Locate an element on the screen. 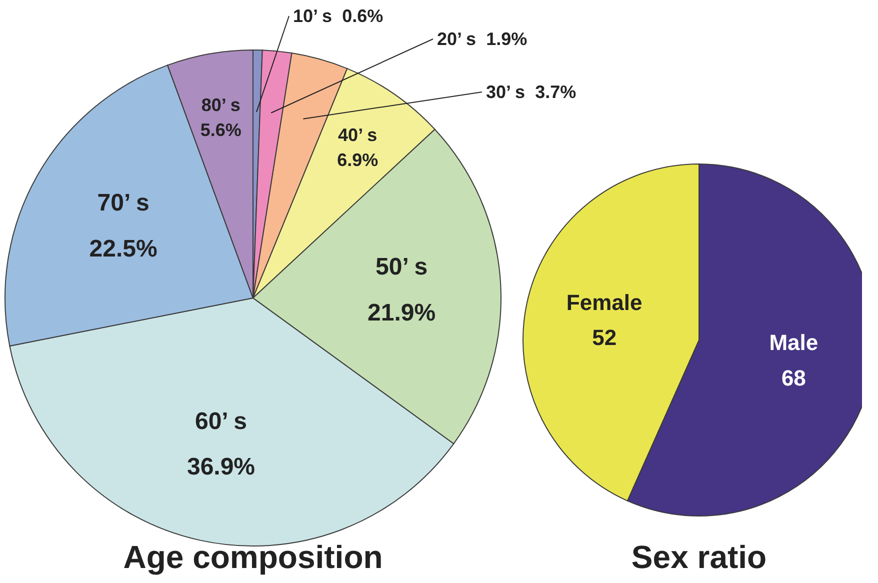  data-label: 6.9% is located at coordinates (357, 160).